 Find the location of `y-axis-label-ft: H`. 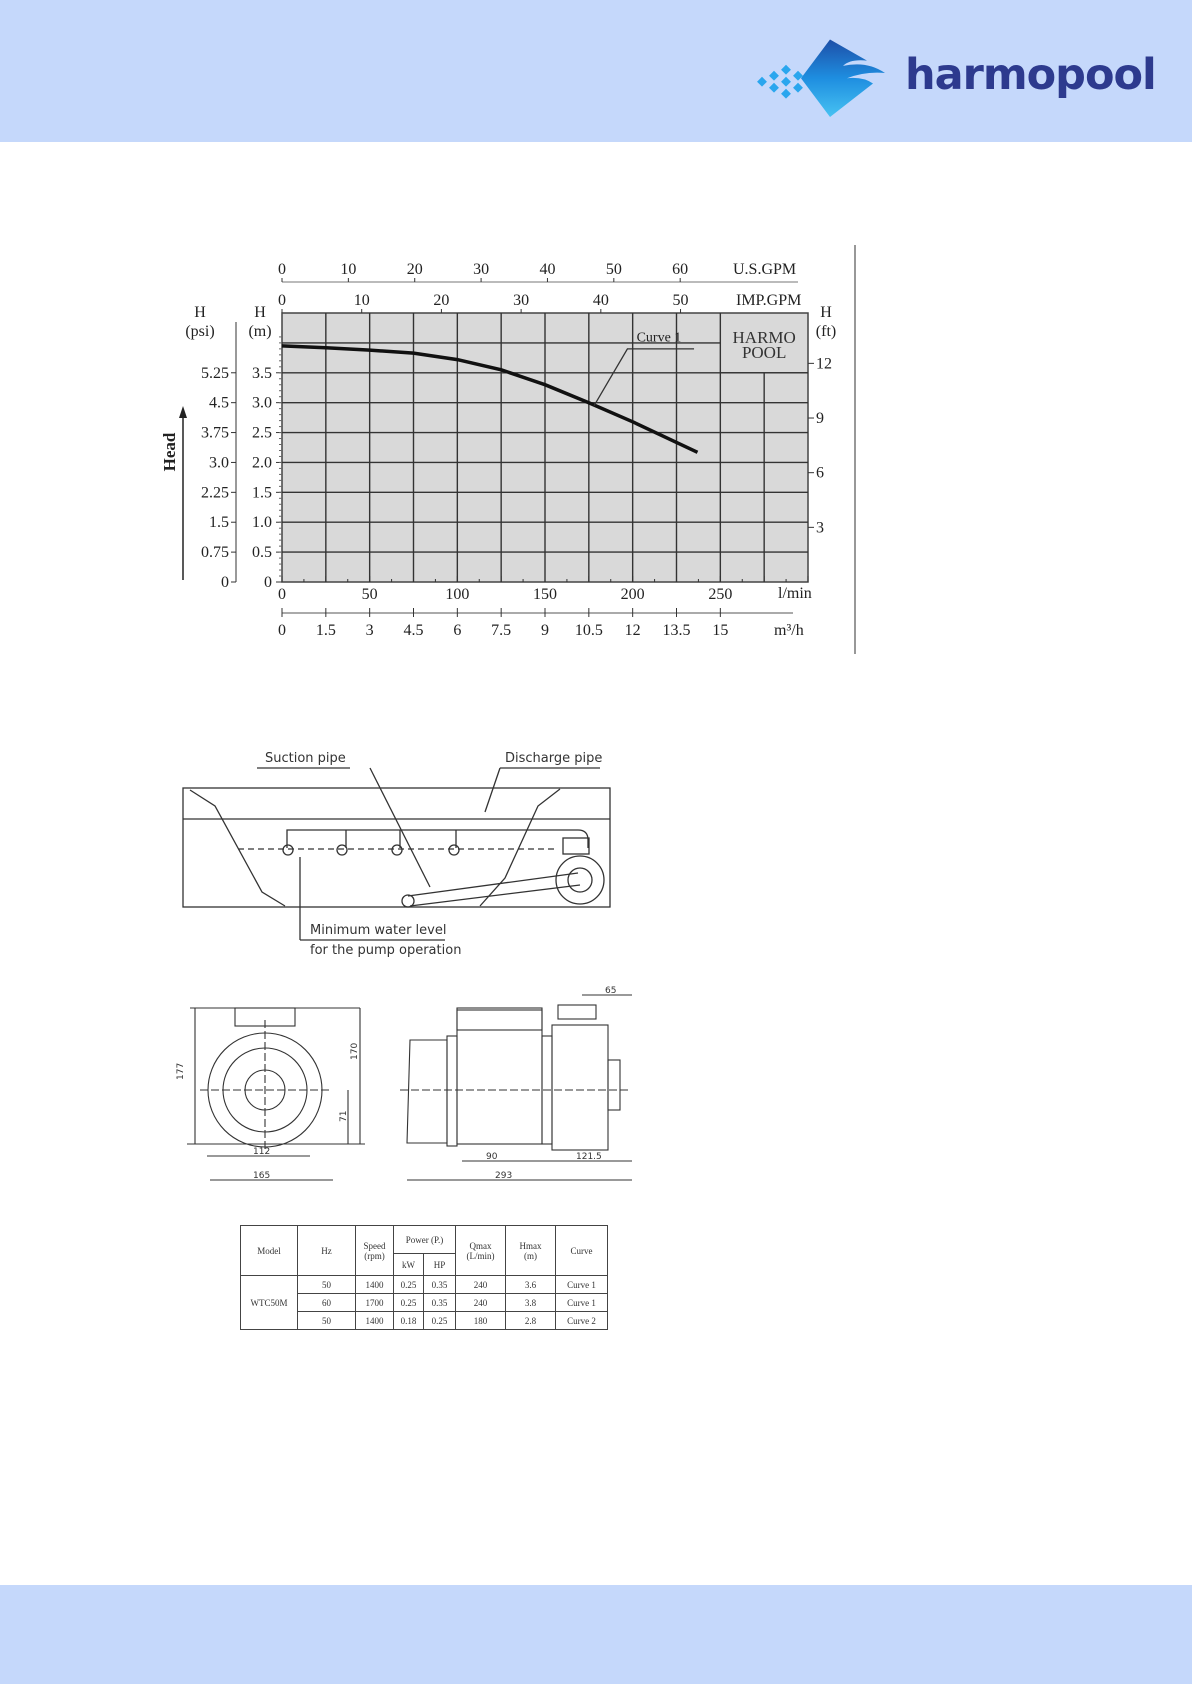

y-axis-label-ft: H is located at coordinates (826, 312).